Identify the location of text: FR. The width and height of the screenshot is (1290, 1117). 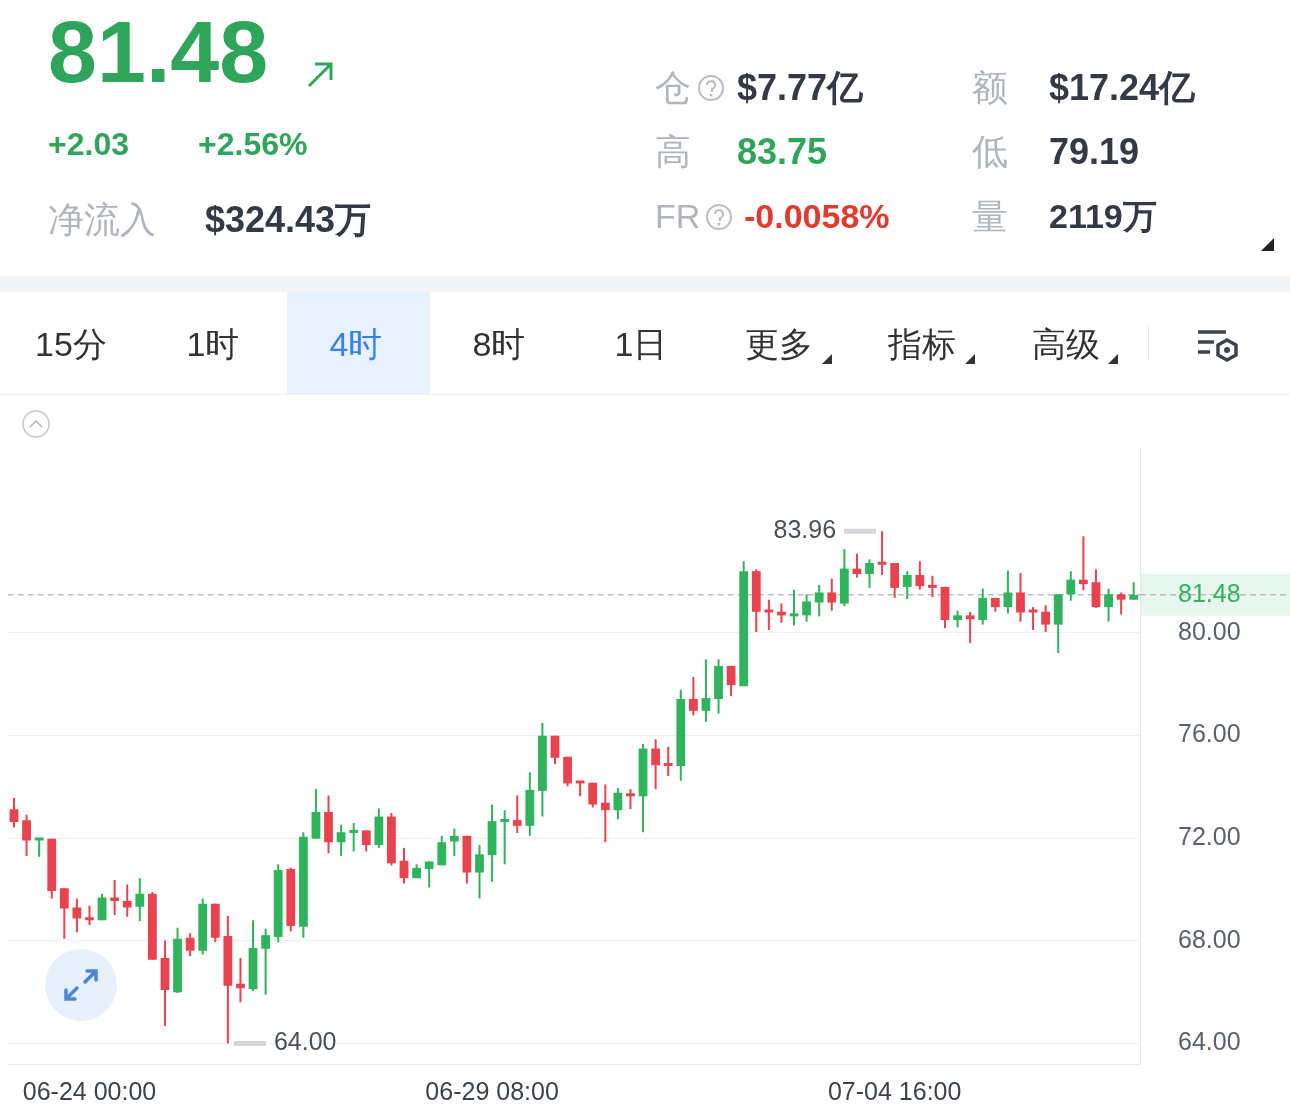
(678, 216).